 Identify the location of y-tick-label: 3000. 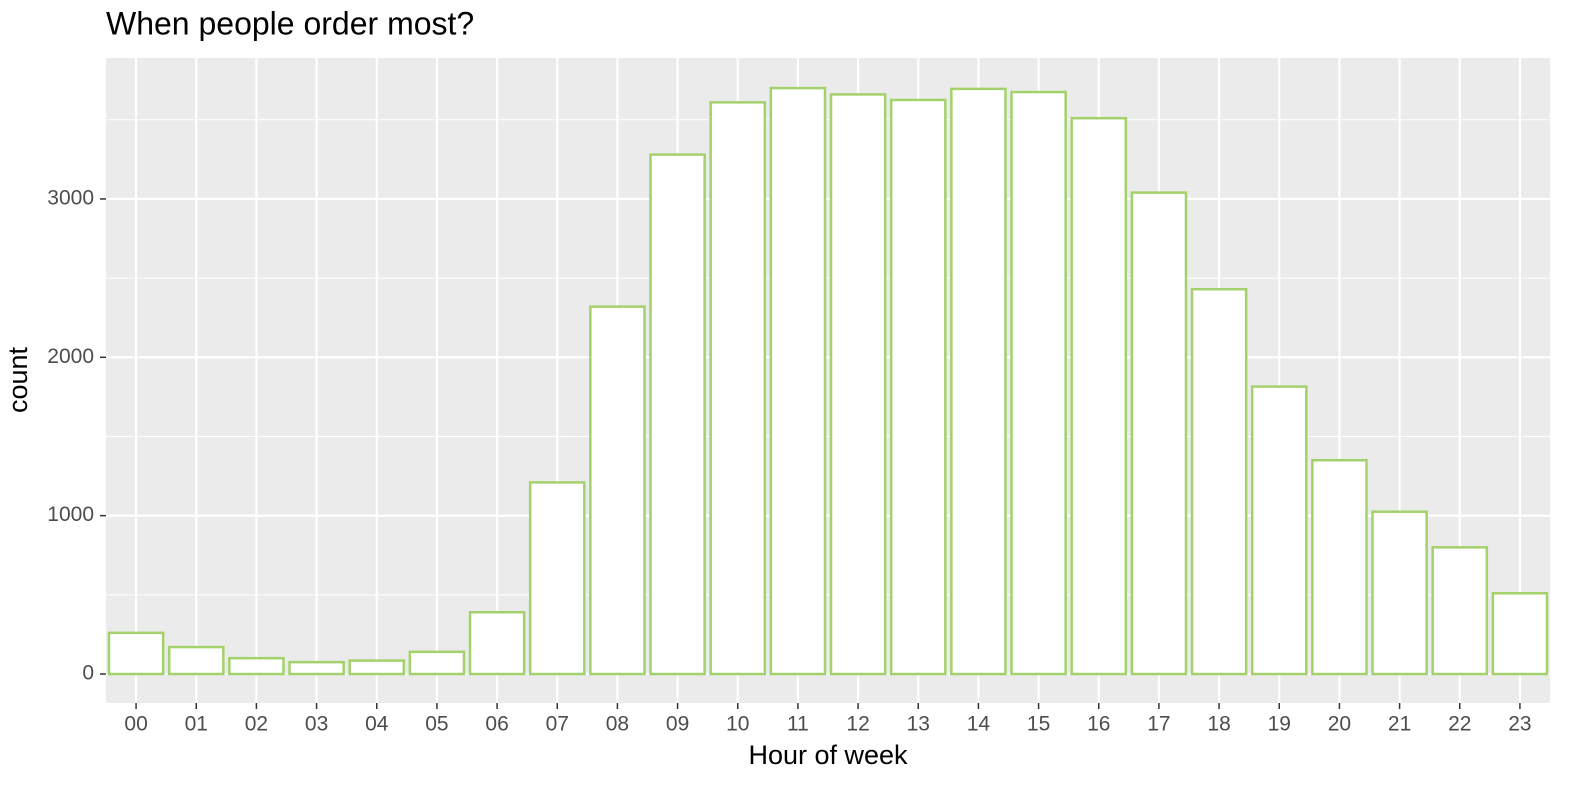
(70, 197).